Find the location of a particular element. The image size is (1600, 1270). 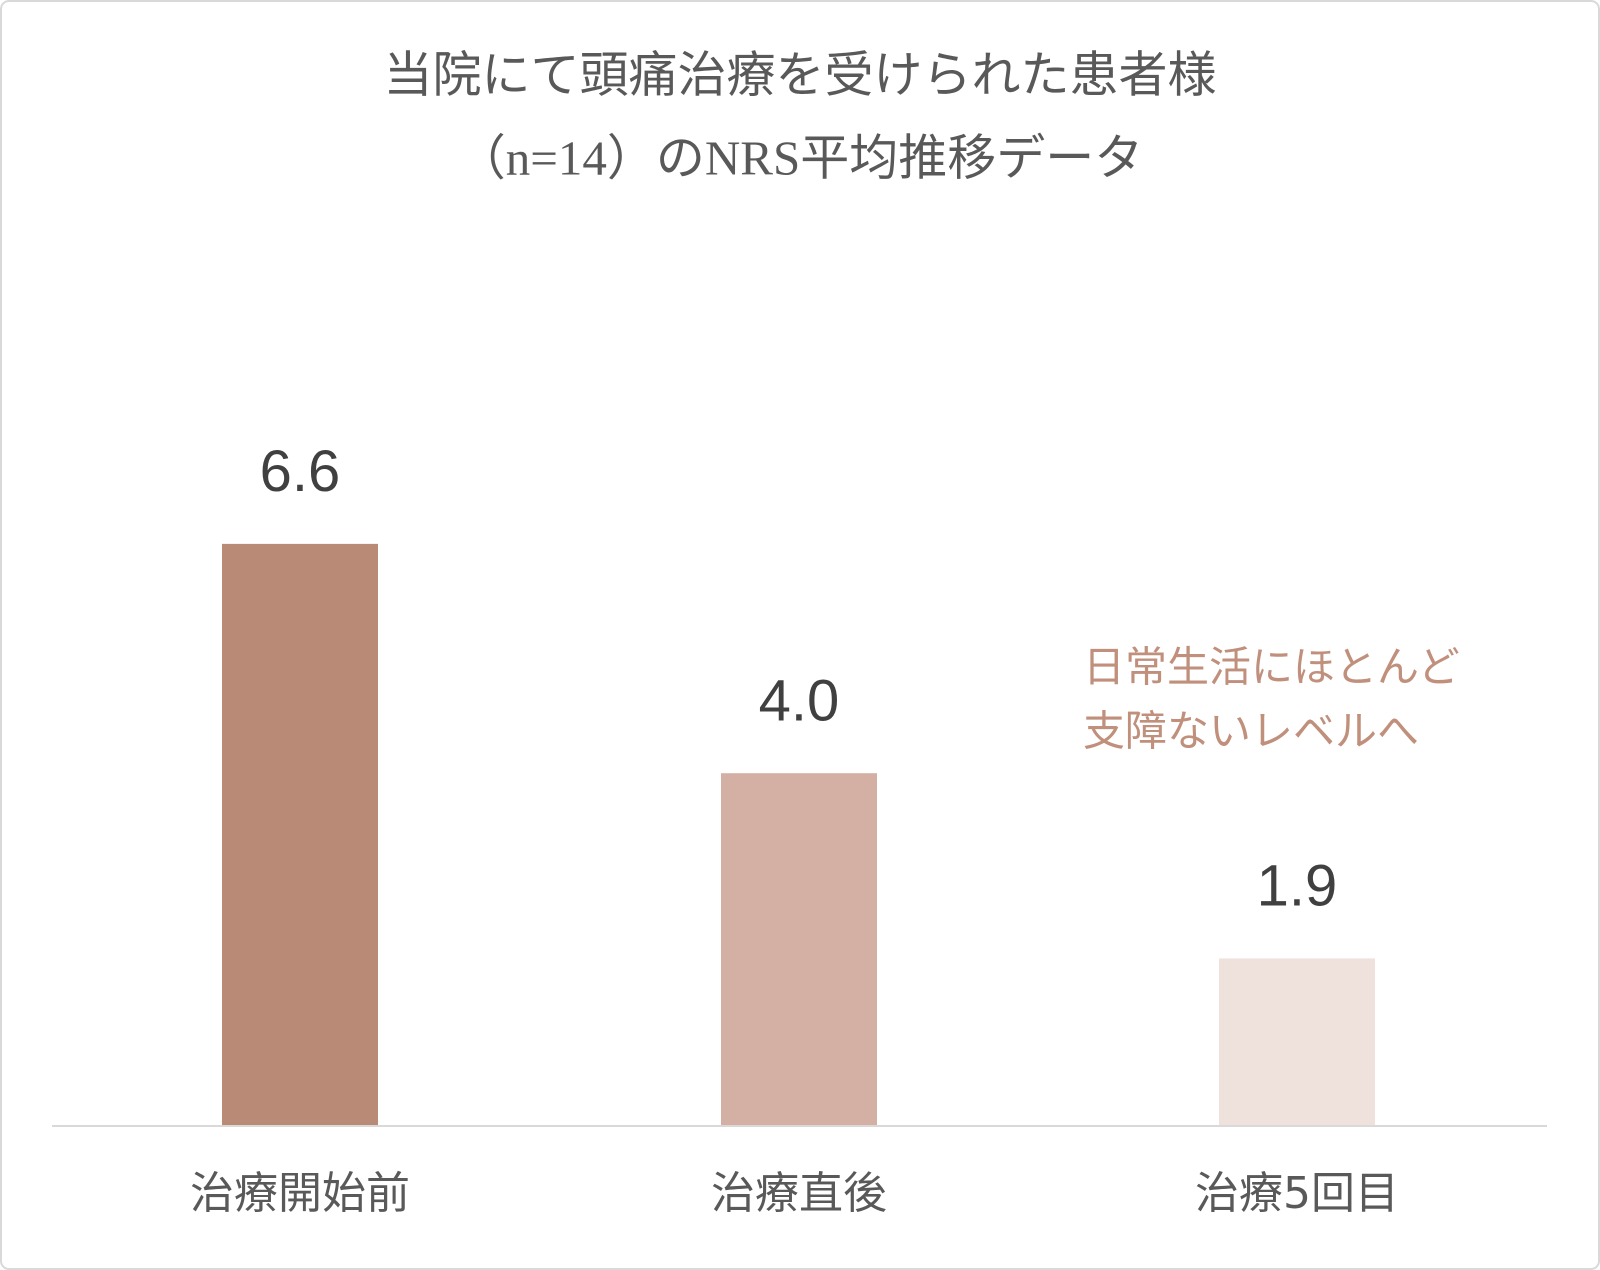

value-label: 4.0 is located at coordinates (799, 701).